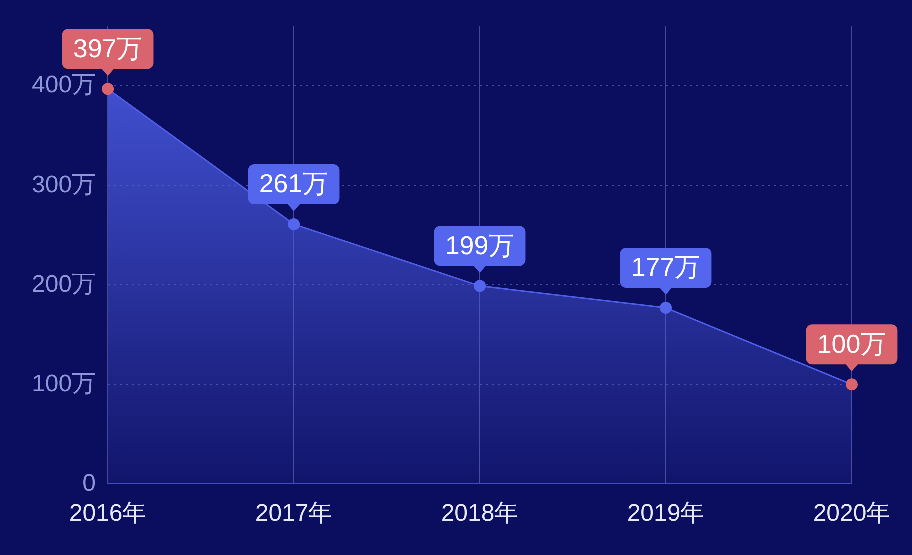 This screenshot has width=912, height=555. Describe the element at coordinates (666, 514) in the screenshot. I see `x-tick-label: 2019年` at that location.